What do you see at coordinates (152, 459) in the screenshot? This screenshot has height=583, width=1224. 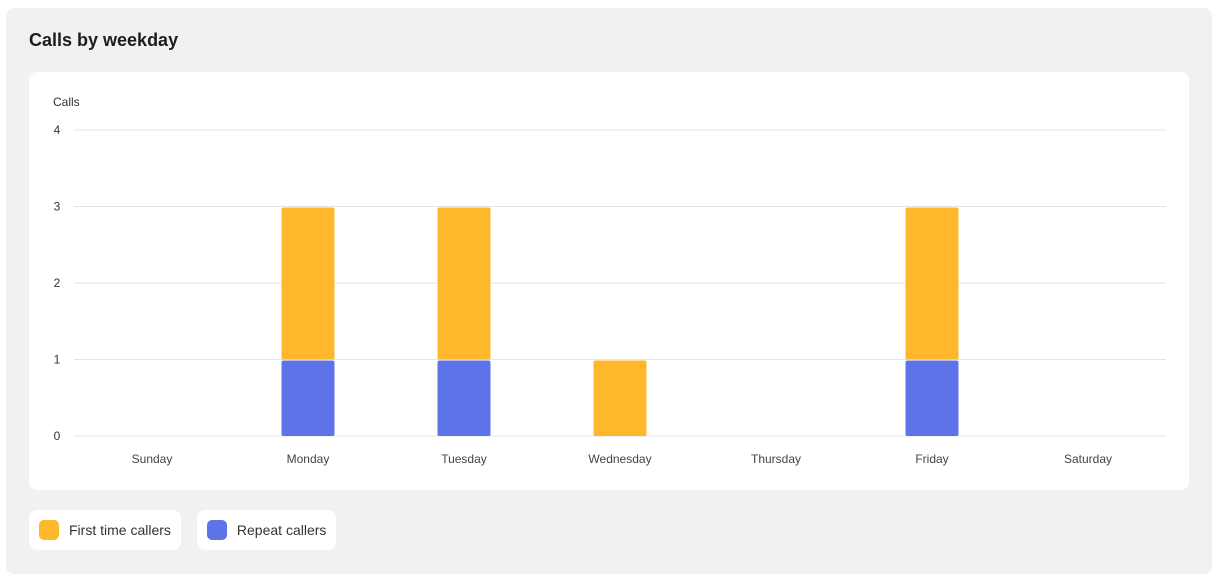 I see `x-tick-label: Sunday` at bounding box center [152, 459].